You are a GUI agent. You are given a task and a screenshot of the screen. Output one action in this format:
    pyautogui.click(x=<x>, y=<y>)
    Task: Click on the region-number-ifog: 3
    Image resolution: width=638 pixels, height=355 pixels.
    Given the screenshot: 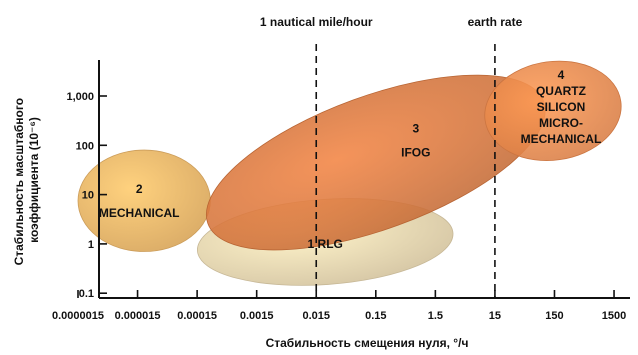 What is the action you would take?
    pyautogui.click(x=415, y=129)
    